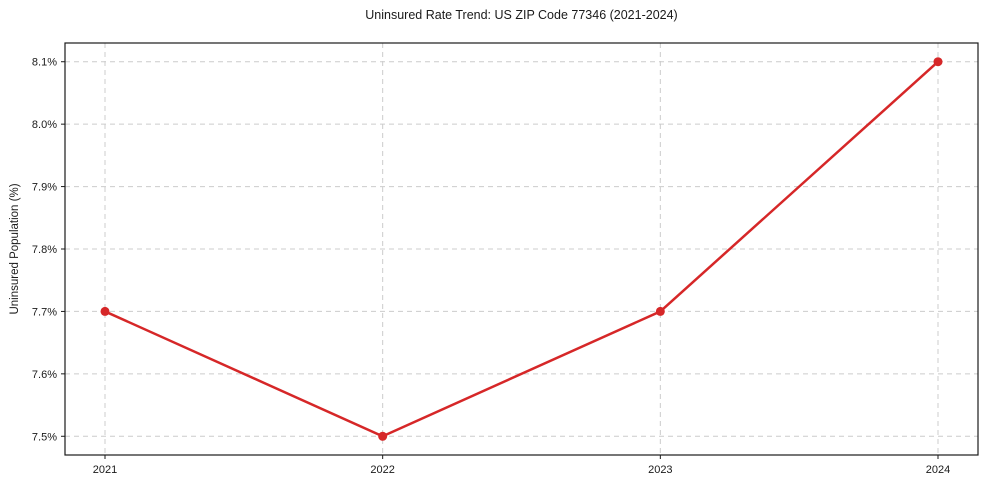 The width and height of the screenshot is (989, 490). I want to click on y-tick-label: 7.7%, so click(44, 312).